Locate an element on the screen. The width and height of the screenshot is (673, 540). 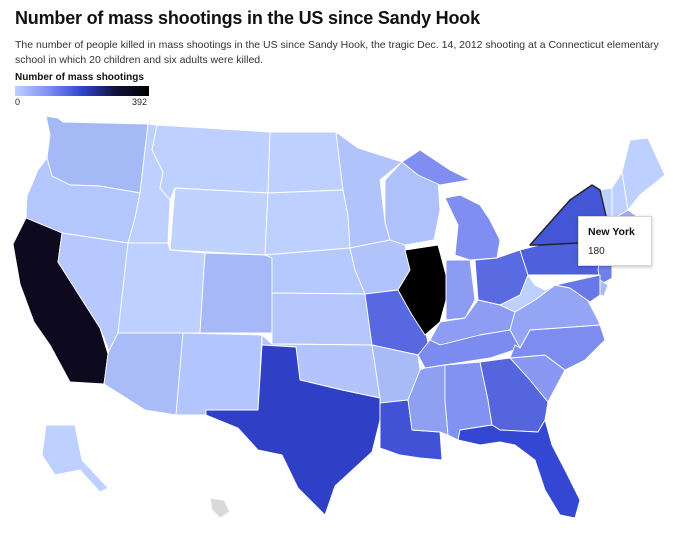
state-utah is located at coordinates (161, 288).